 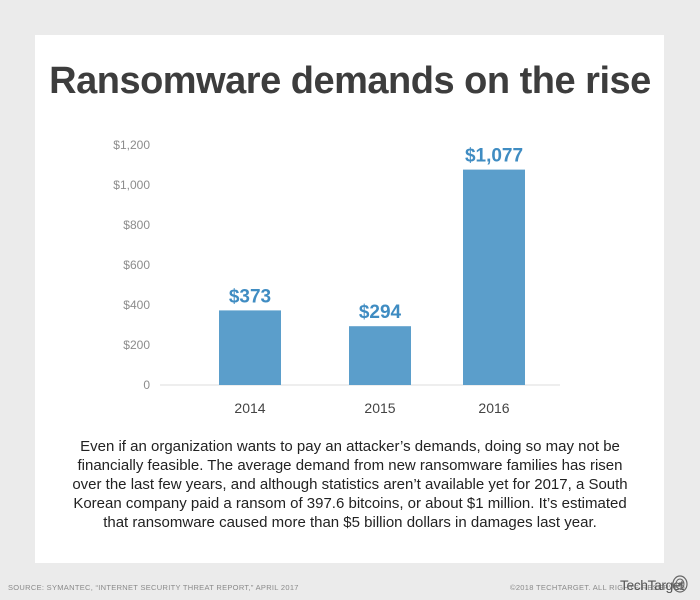 I want to click on y-axis: 0 $200 $400 $600 $800 $1,000 $1,200, so click(x=131, y=265).